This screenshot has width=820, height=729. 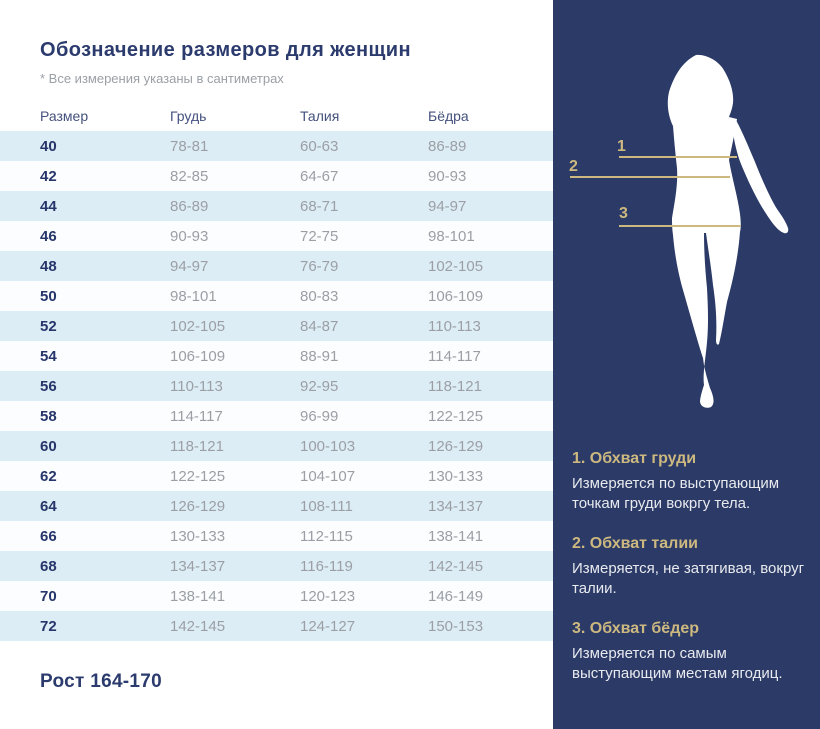 What do you see at coordinates (456, 536) in the screenshot?
I see `hips-cell: 138-141` at bounding box center [456, 536].